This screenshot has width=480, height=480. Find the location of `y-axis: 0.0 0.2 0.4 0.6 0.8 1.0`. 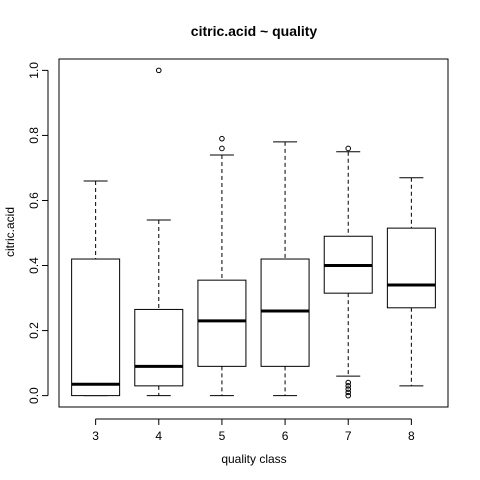

y-axis: 0.0 0.2 0.4 0.6 0.8 1.0 is located at coordinates (38, 233).